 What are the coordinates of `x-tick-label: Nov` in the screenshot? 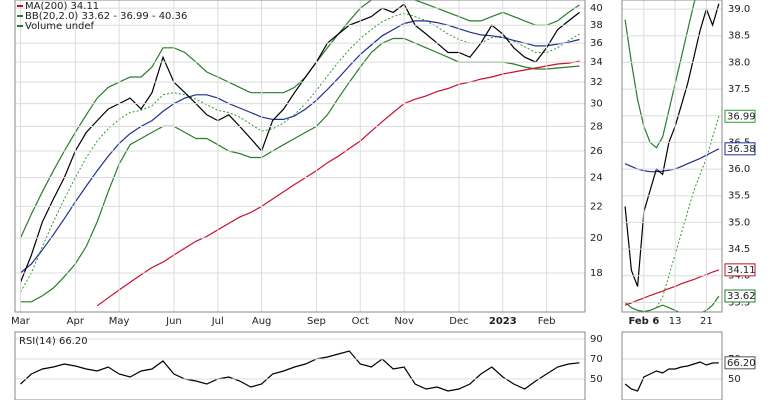 It's located at (404, 321).